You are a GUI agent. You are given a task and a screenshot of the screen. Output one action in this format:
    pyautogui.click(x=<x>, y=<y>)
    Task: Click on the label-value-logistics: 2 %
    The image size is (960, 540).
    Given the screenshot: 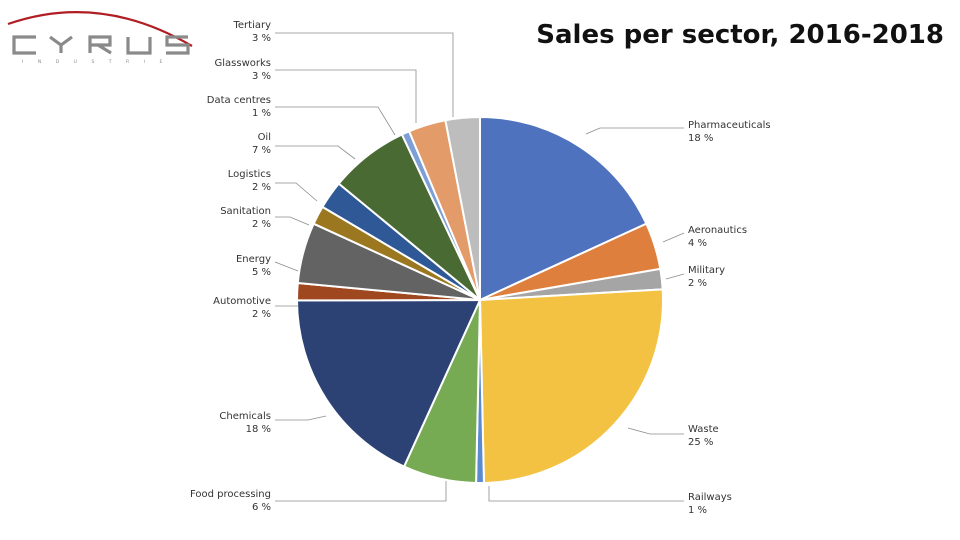 What is the action you would take?
    pyautogui.click(x=261, y=187)
    